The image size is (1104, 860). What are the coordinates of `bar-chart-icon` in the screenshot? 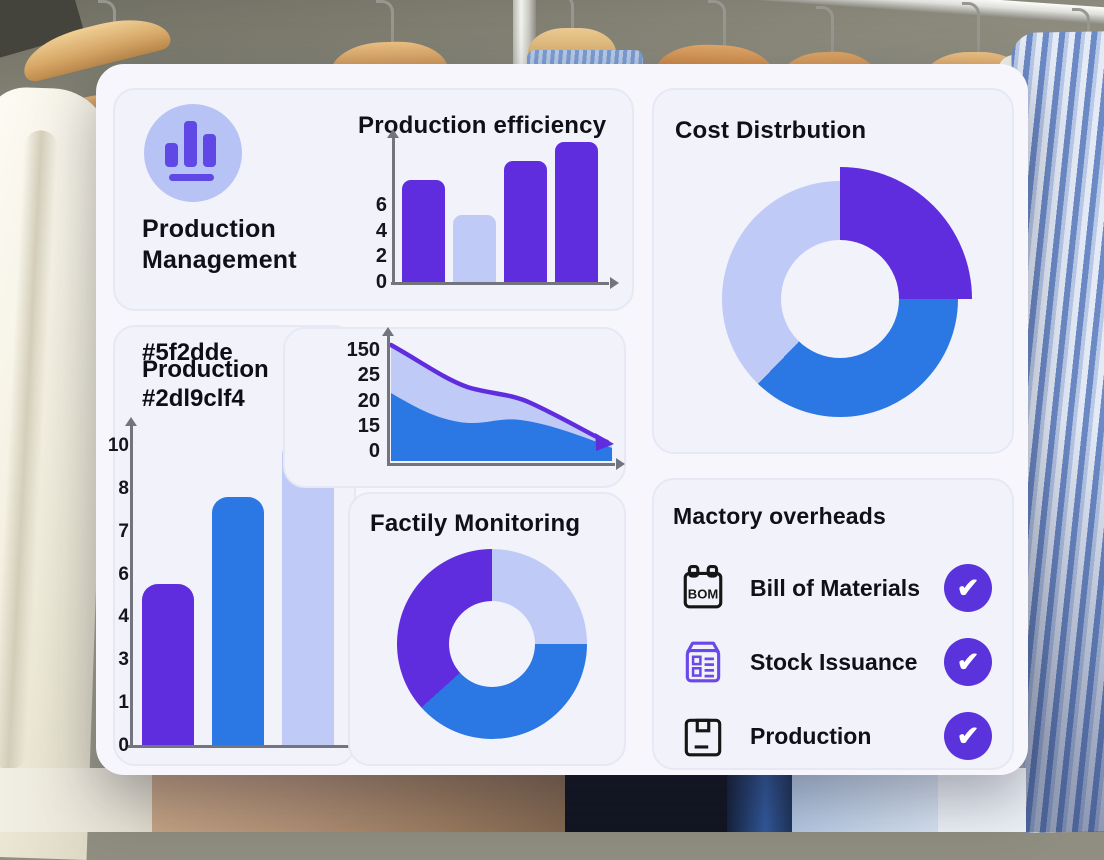 It's located at (193, 153).